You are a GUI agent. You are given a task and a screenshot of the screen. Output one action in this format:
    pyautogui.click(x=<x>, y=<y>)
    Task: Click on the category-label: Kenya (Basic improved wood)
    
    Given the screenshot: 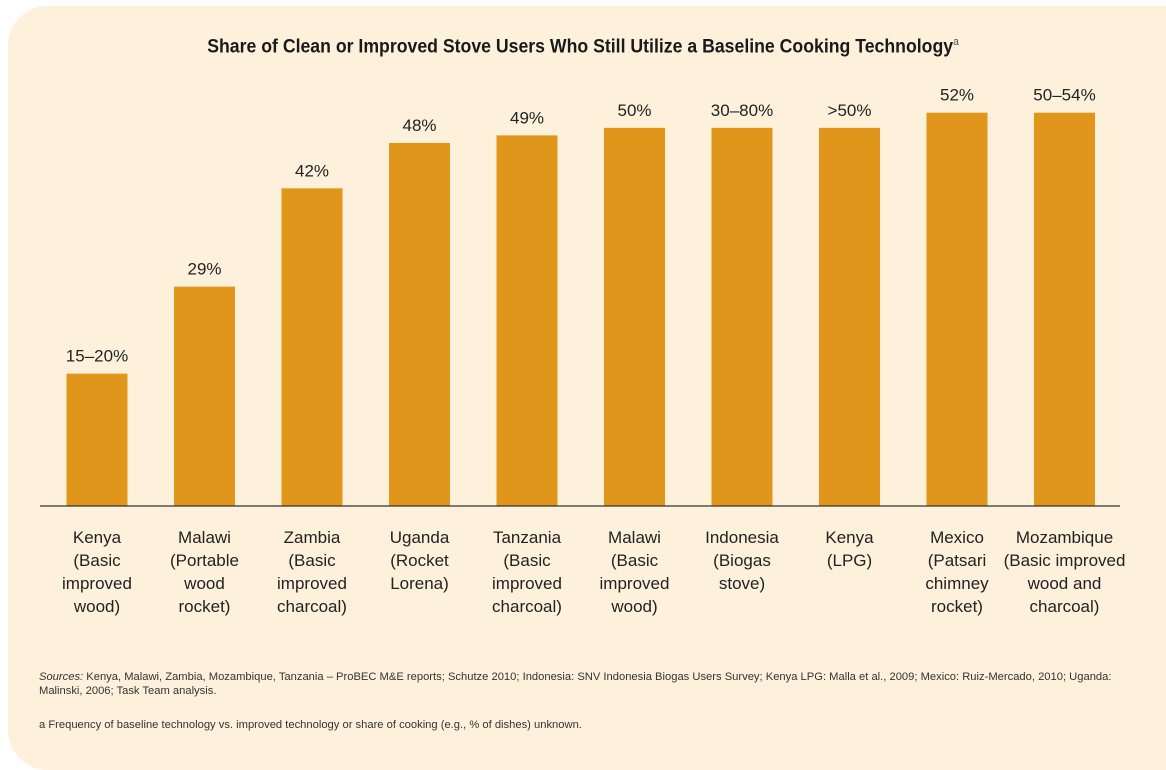 What is the action you would take?
    pyautogui.click(x=97, y=572)
    